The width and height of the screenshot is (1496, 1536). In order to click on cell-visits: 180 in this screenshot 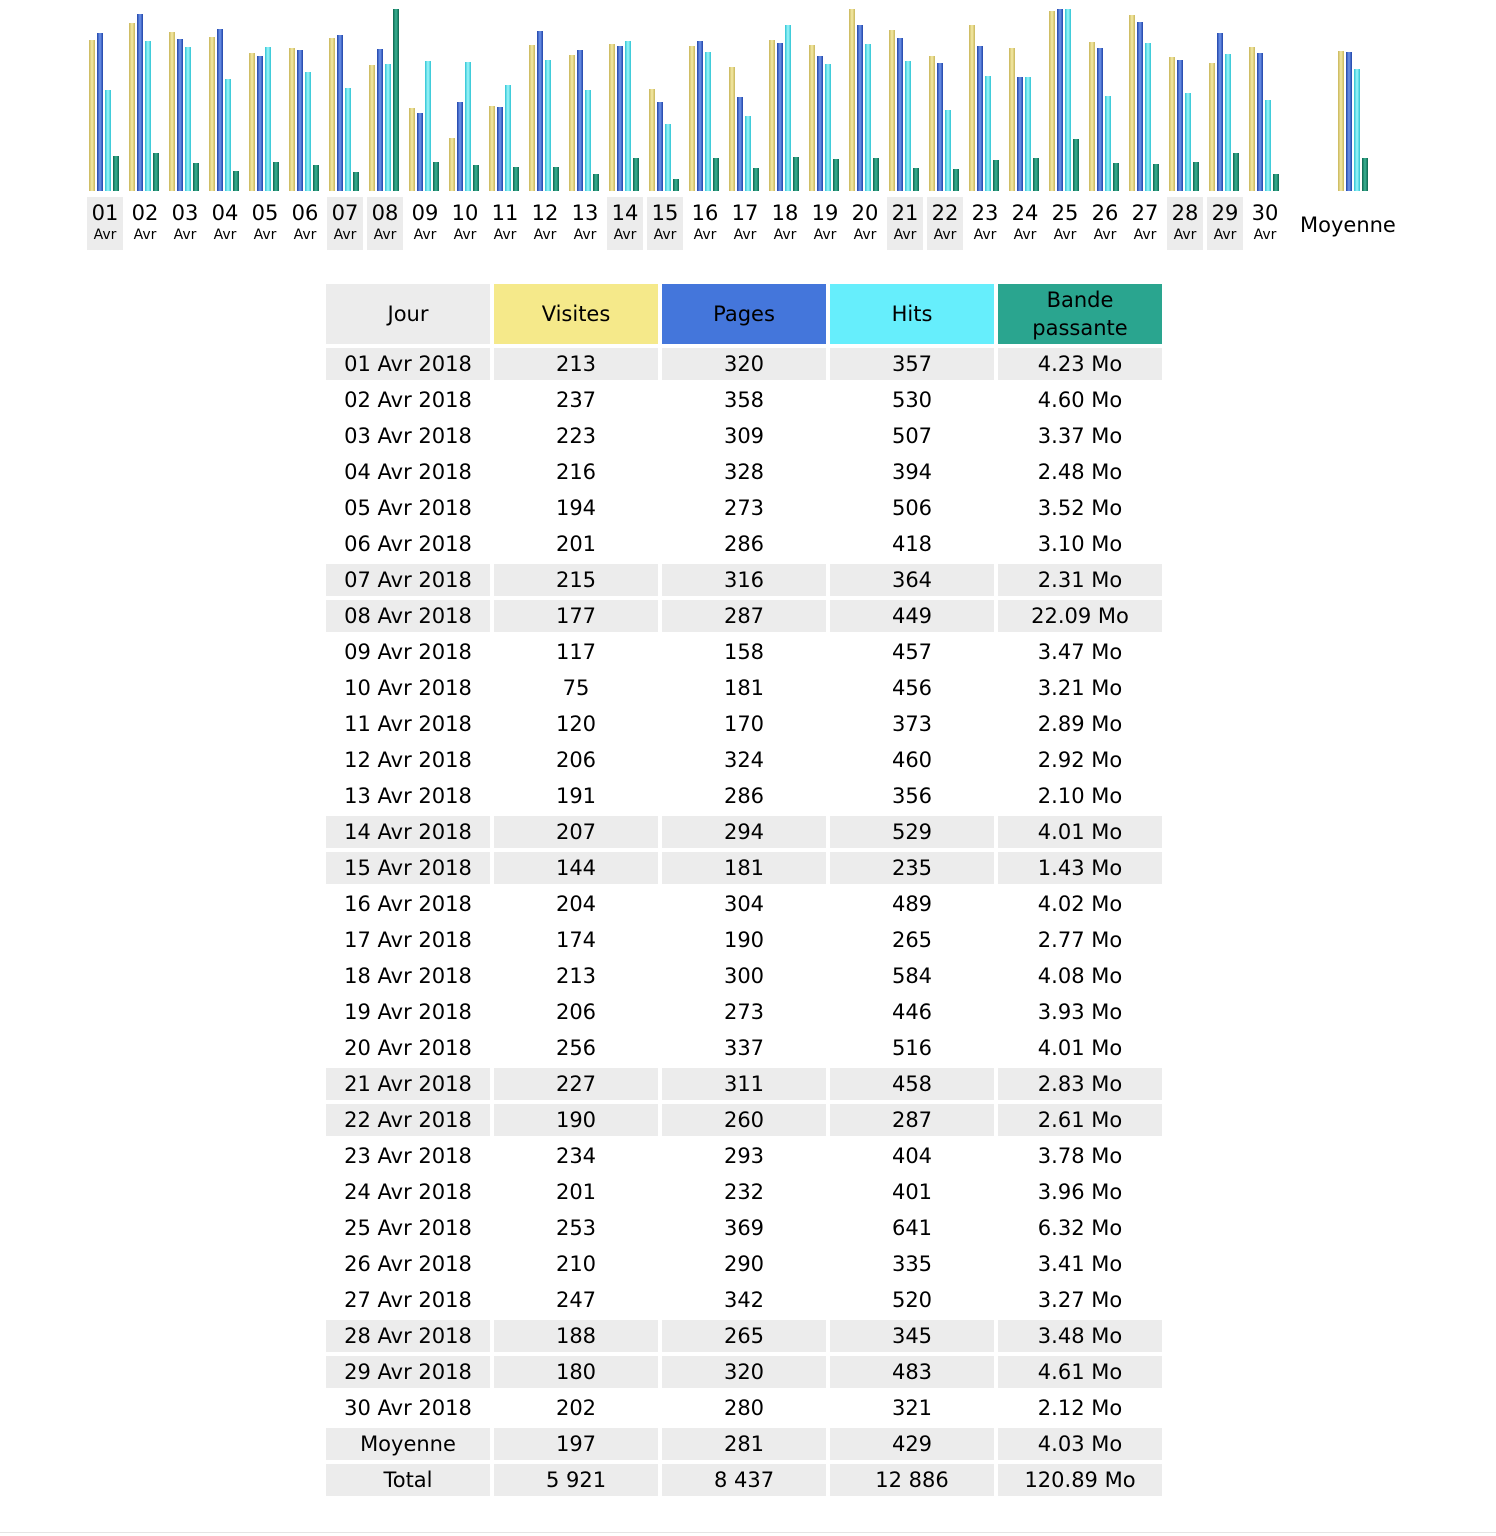, I will do `click(576, 1372)`.